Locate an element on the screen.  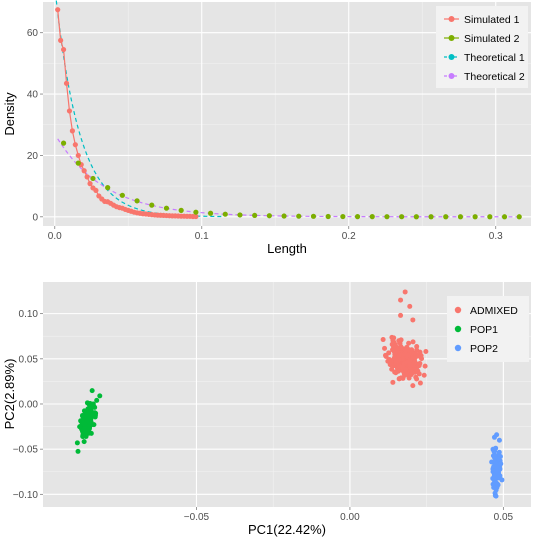
legend-key-theoretical-2-point is located at coordinates (451, 76).